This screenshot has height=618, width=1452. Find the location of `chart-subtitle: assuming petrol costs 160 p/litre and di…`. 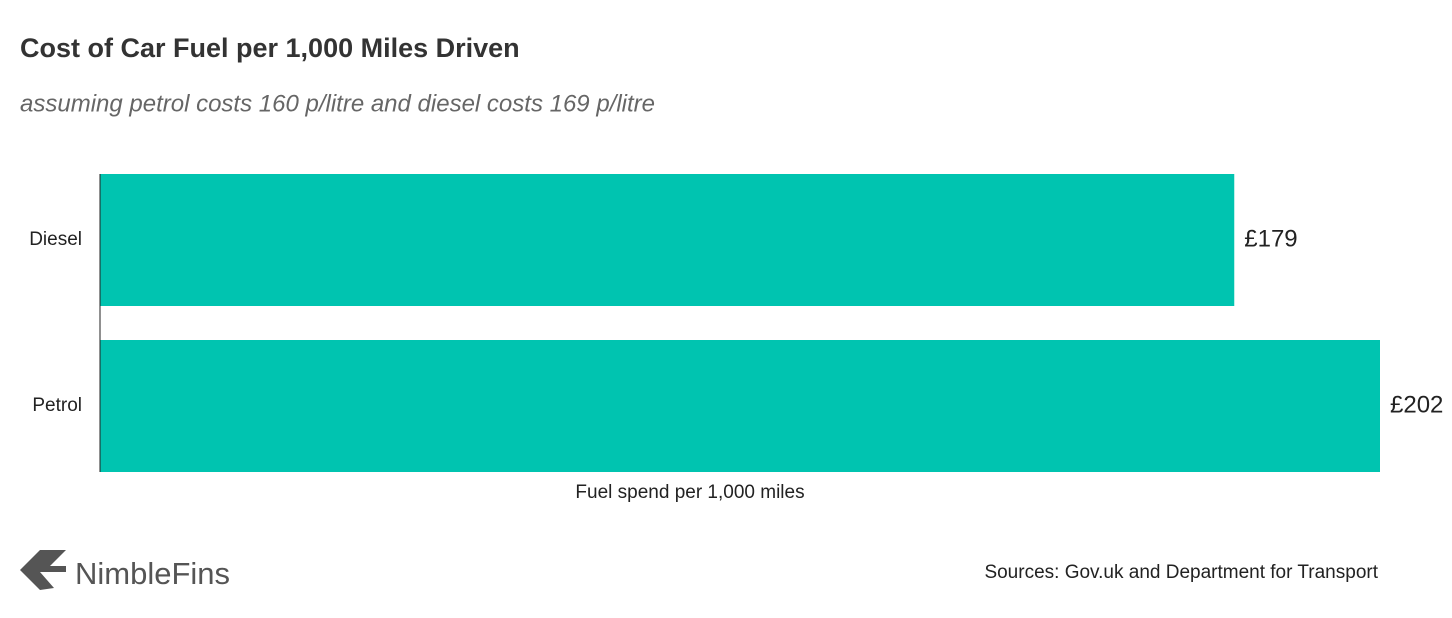

chart-subtitle: assuming petrol costs 160 p/litre and di… is located at coordinates (337, 103).